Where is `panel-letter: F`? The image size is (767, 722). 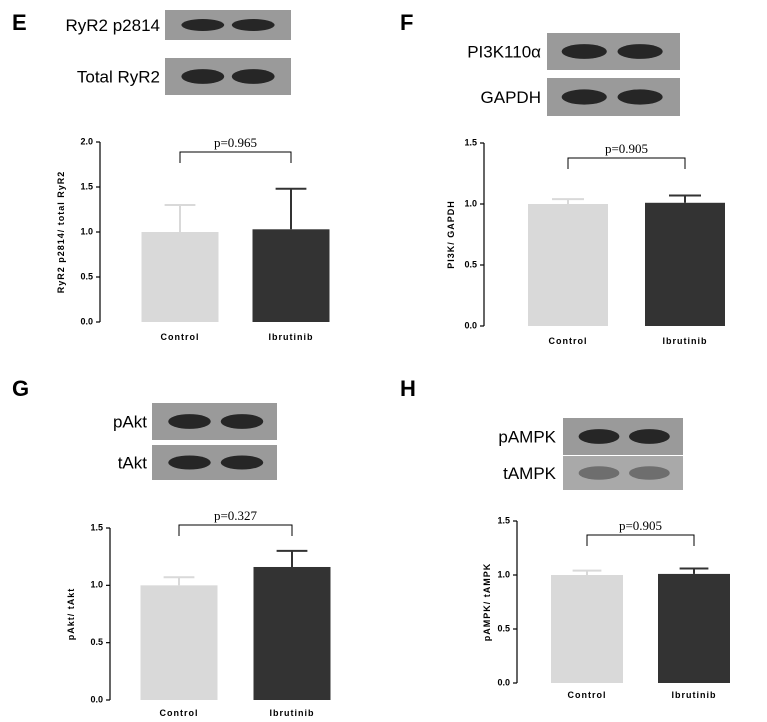
panel-letter: F is located at coordinates (406, 22).